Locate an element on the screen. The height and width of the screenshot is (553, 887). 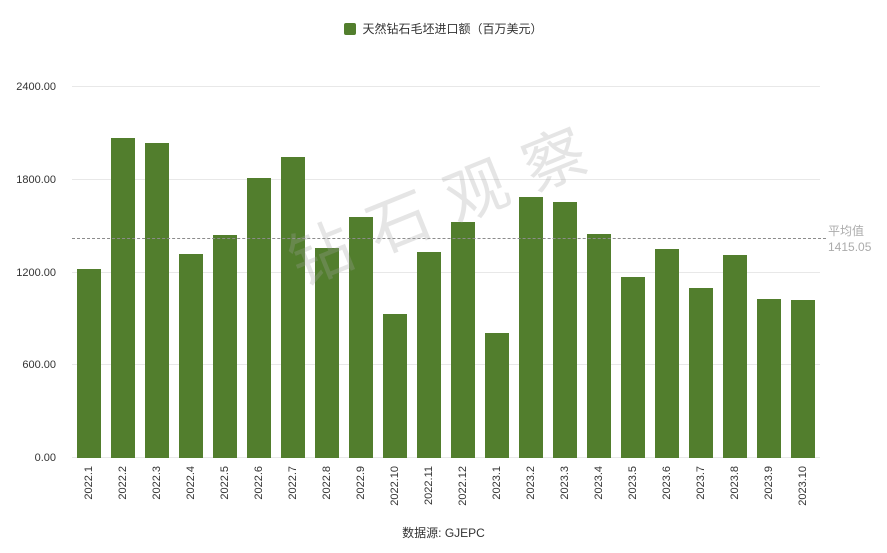
x-slot: 2022.7 is located at coordinates (293, 491).